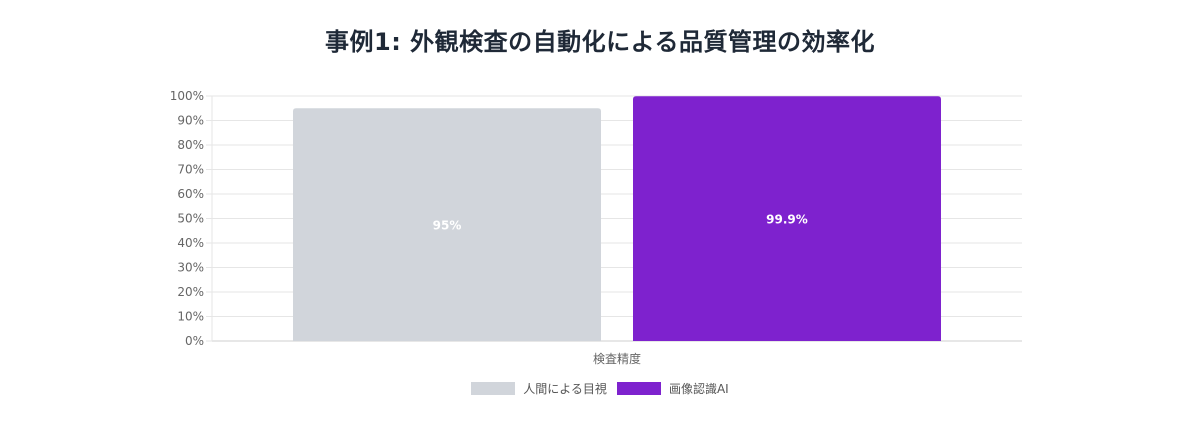  Describe the element at coordinates (190, 121) in the screenshot. I see `y-tick-label: 90%` at that location.